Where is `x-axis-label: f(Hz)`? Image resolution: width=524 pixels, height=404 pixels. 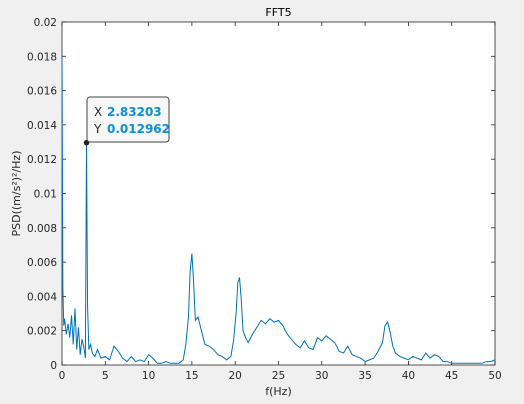 x-axis-label: f(Hz) is located at coordinates (278, 391).